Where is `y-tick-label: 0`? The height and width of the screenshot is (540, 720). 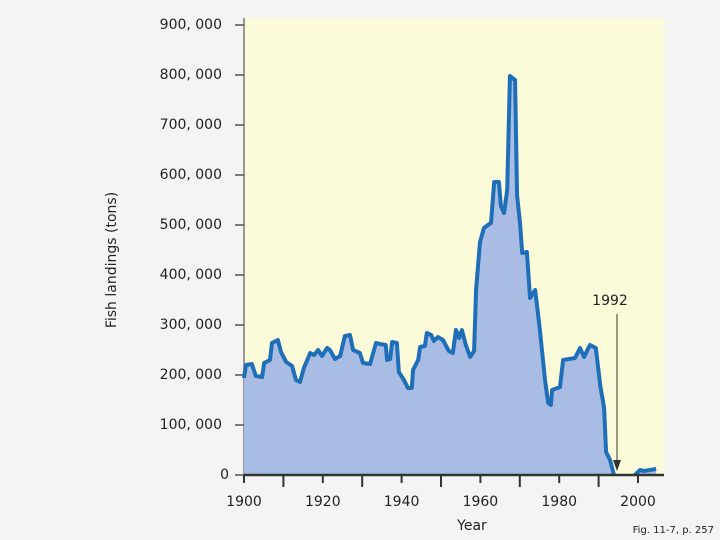 y-tick-label: 0 is located at coordinates (224, 475).